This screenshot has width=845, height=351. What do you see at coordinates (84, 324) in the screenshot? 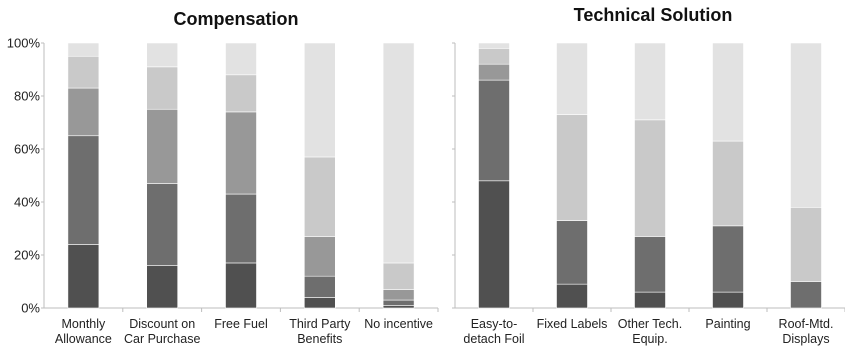
I see `chart-1-category-label: Monthly` at bounding box center [84, 324].